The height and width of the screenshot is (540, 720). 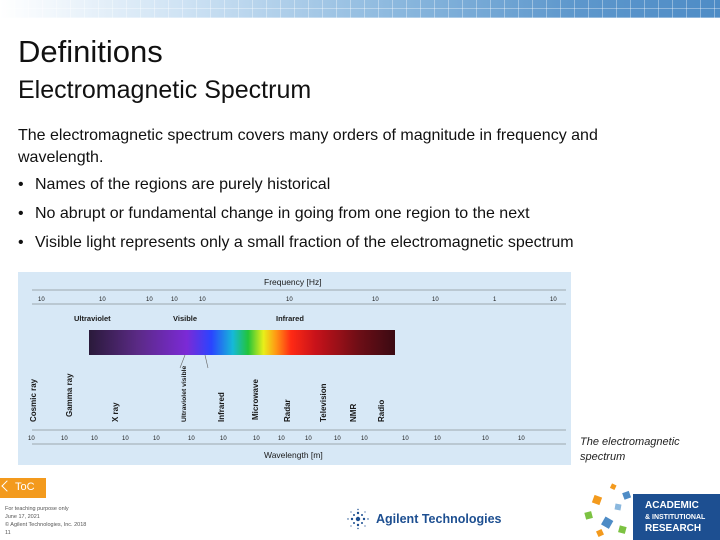 I want to click on region-label-radar: Radar, so click(x=287, y=410).